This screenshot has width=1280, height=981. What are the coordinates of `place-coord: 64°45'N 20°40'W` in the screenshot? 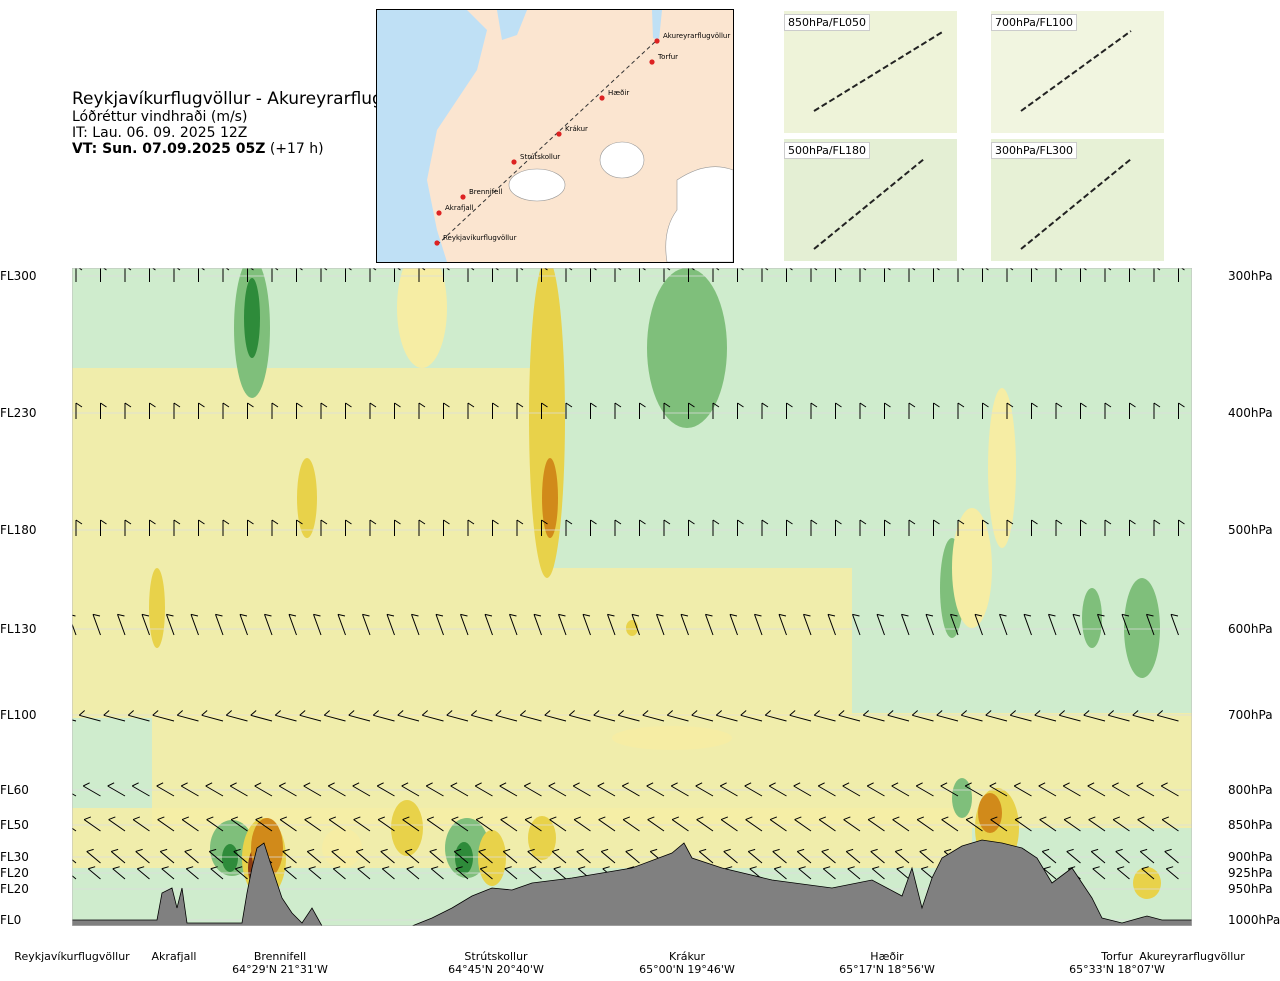 It's located at (496, 969).